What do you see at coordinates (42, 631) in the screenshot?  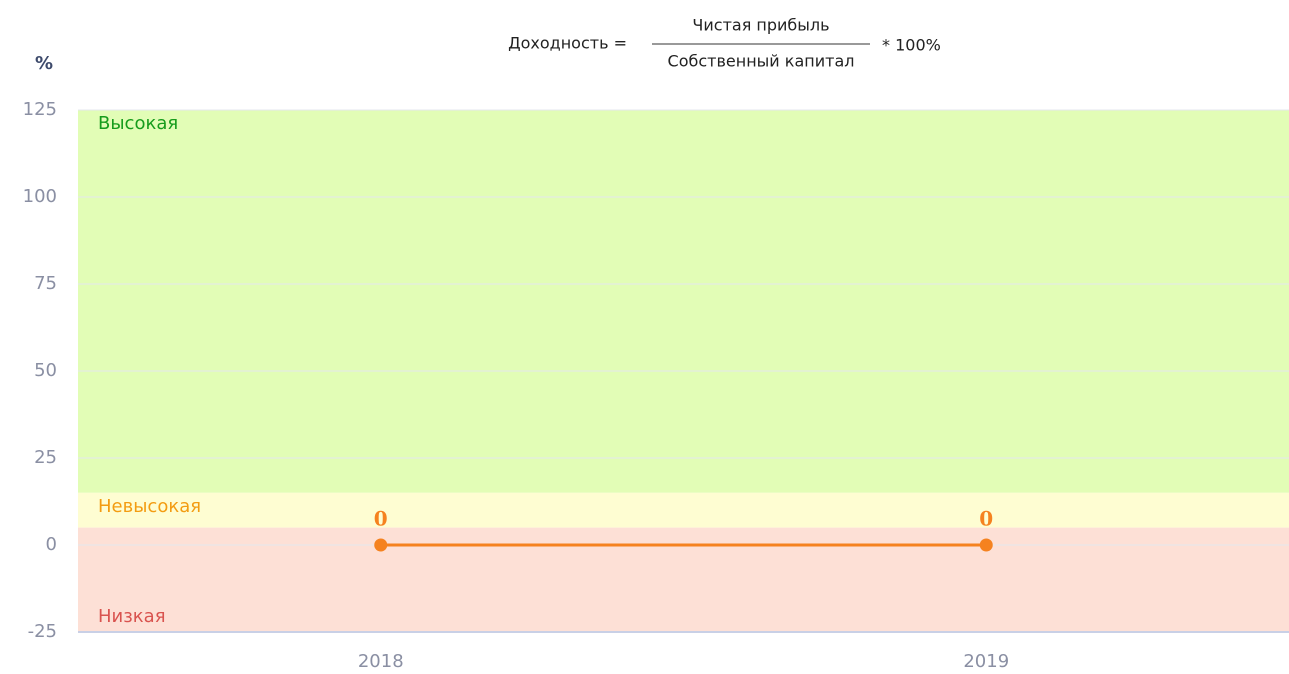 I see `y-tick-label: -25` at bounding box center [42, 631].